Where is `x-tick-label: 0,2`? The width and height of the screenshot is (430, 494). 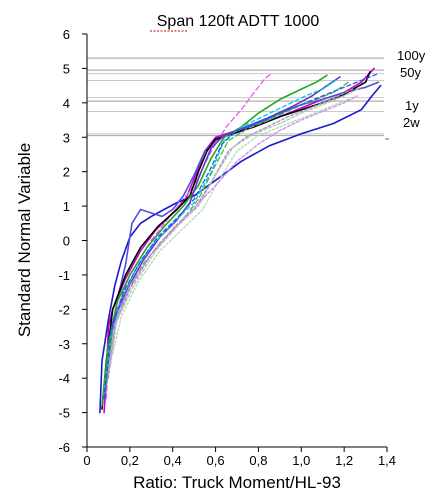
x-tick-label: 0,2 is located at coordinates (130, 460).